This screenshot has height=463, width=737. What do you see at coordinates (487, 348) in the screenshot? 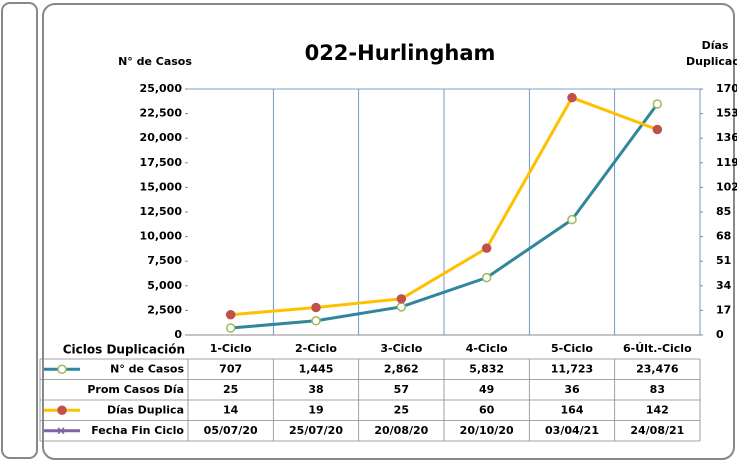
I see `x-tick-label: 4-Ciclo` at bounding box center [487, 348].